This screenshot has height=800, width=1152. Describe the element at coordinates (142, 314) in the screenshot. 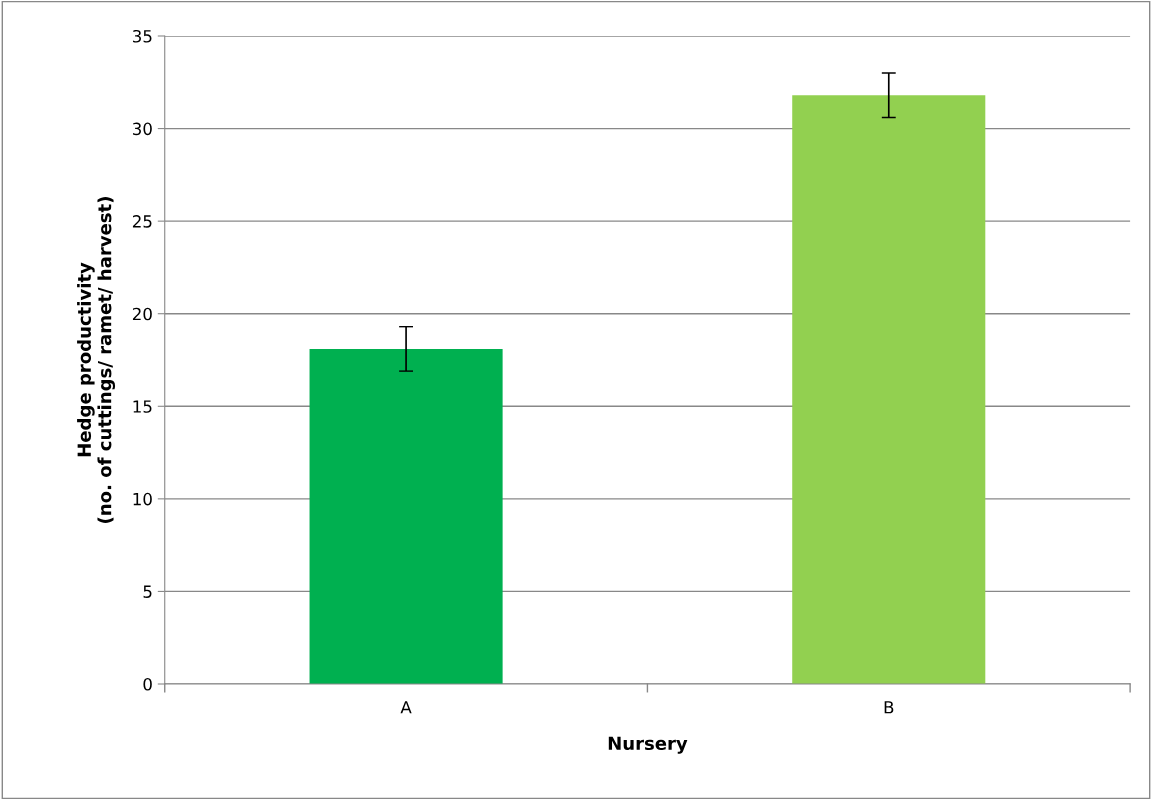

I see `y-tick-label: 20` at that location.